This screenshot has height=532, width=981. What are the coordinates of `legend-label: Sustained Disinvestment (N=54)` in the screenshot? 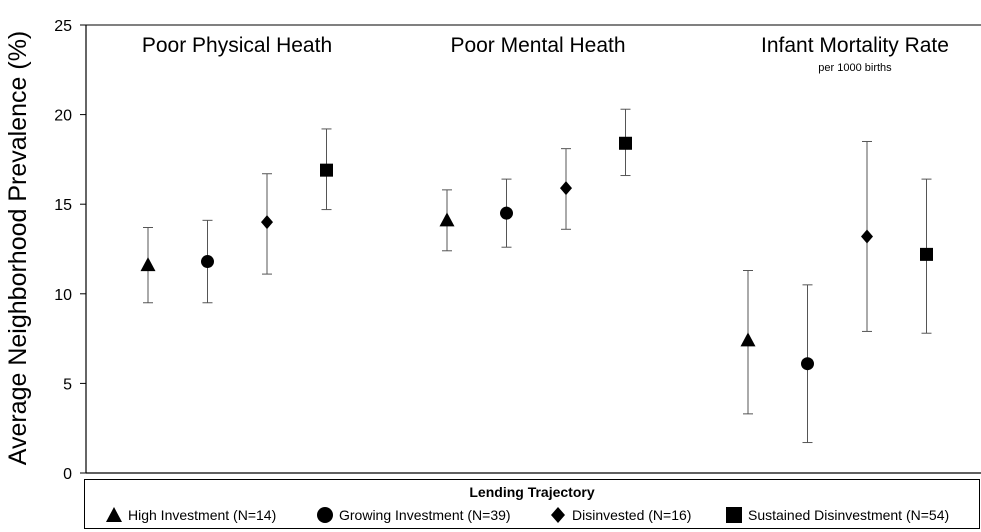 It's located at (849, 515).